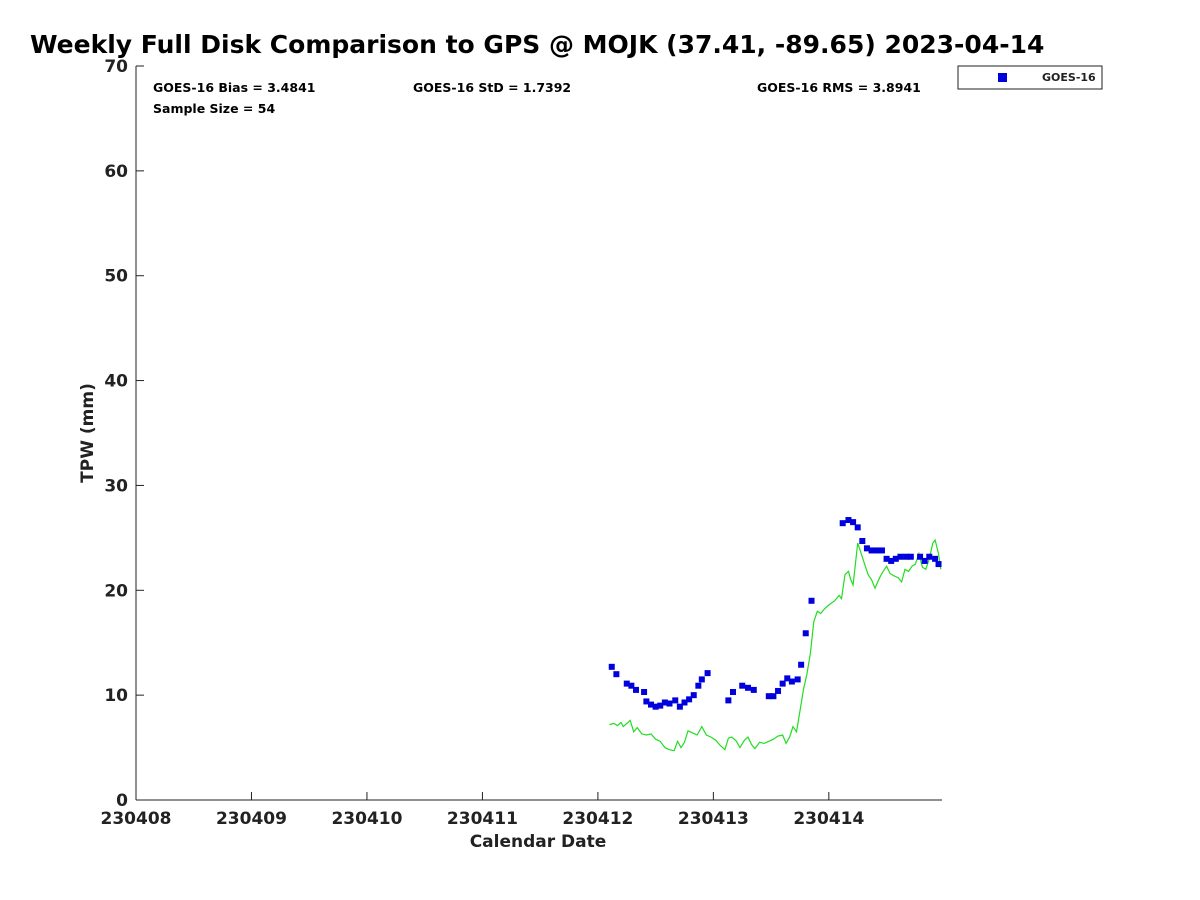 The width and height of the screenshot is (1200, 900). Describe the element at coordinates (839, 87) in the screenshot. I see `rms-stat: GOES-16 RMS = 3.8941` at that location.